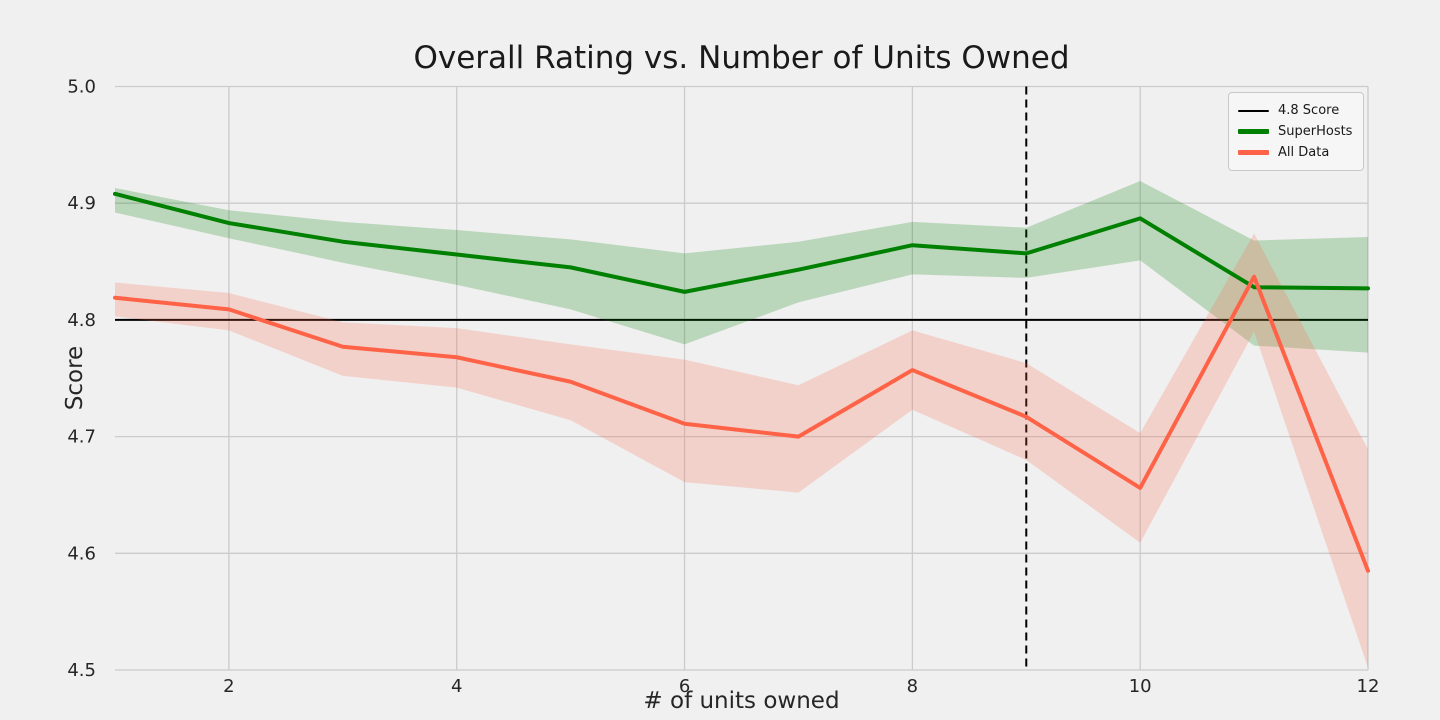 The image size is (1440, 720). Describe the element at coordinates (81, 553) in the screenshot. I see `y-tick-label: 4.6` at that location.